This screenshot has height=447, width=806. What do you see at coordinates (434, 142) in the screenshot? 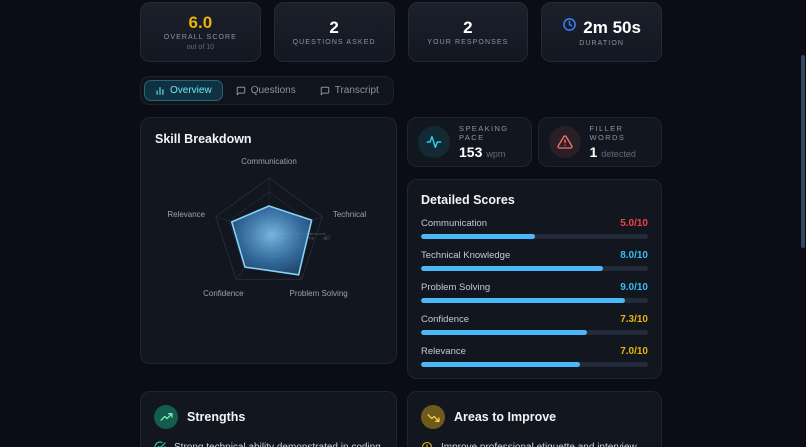
I see `activity-icon` at bounding box center [434, 142].